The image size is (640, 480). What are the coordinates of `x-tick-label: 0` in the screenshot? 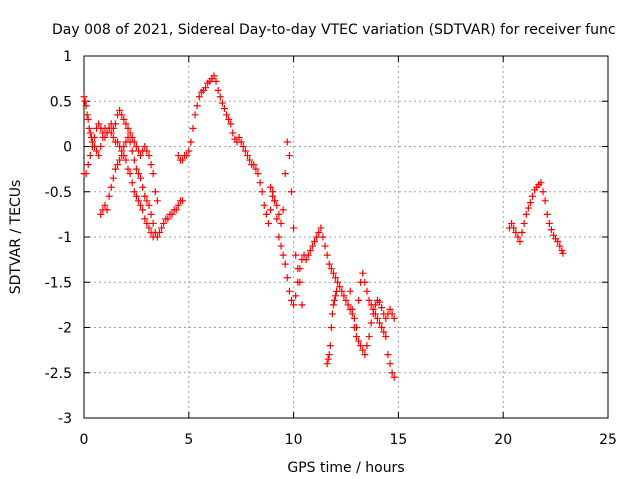 It's located at (84, 440).